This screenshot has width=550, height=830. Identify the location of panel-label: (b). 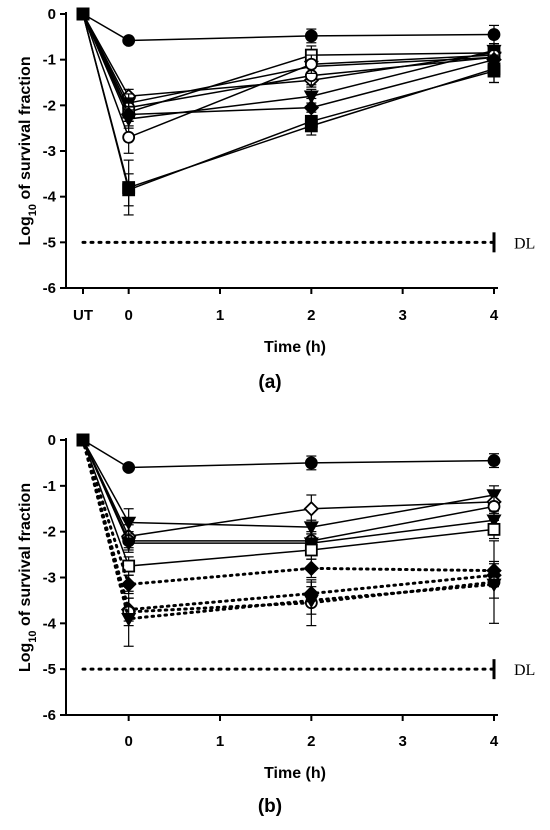
(270, 806).